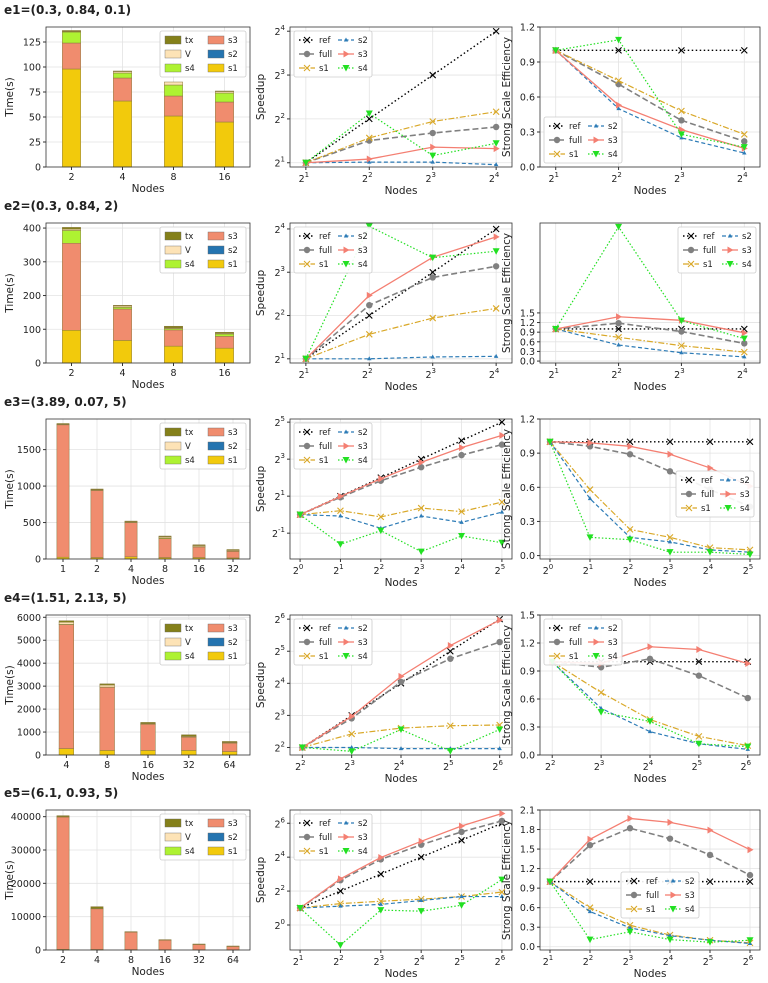 The height and width of the screenshot is (983, 768). Describe the element at coordinates (401, 683) in the screenshot. I see `line-ref` at that location.